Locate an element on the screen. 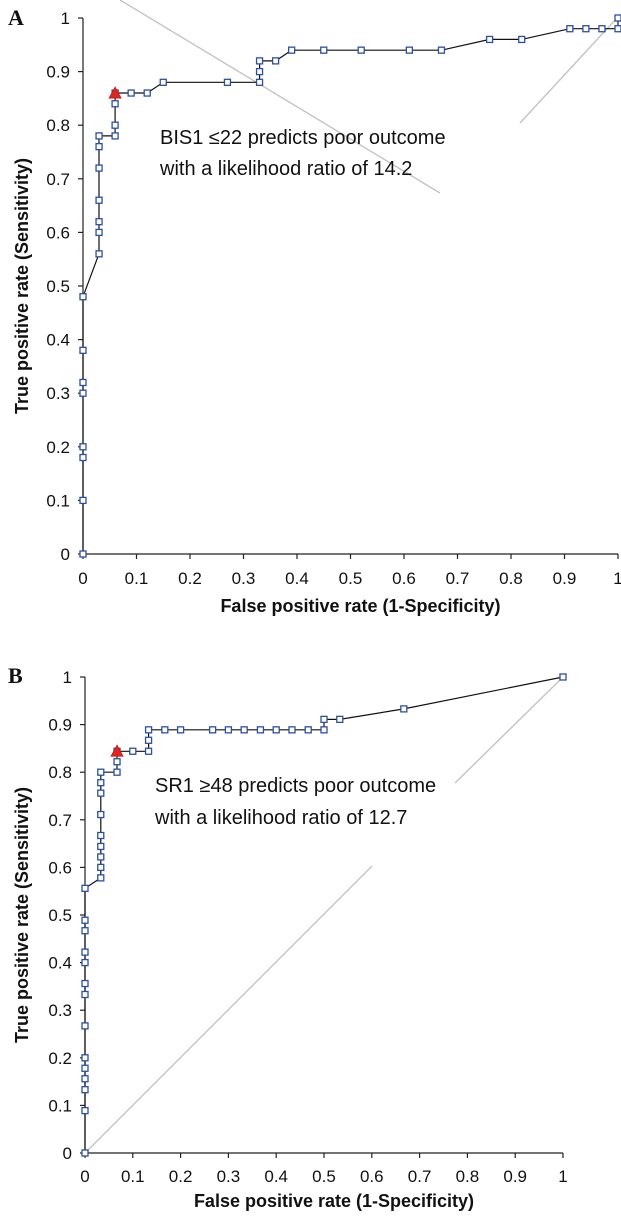  y-tick-label: 0 is located at coordinates (67, 1153).